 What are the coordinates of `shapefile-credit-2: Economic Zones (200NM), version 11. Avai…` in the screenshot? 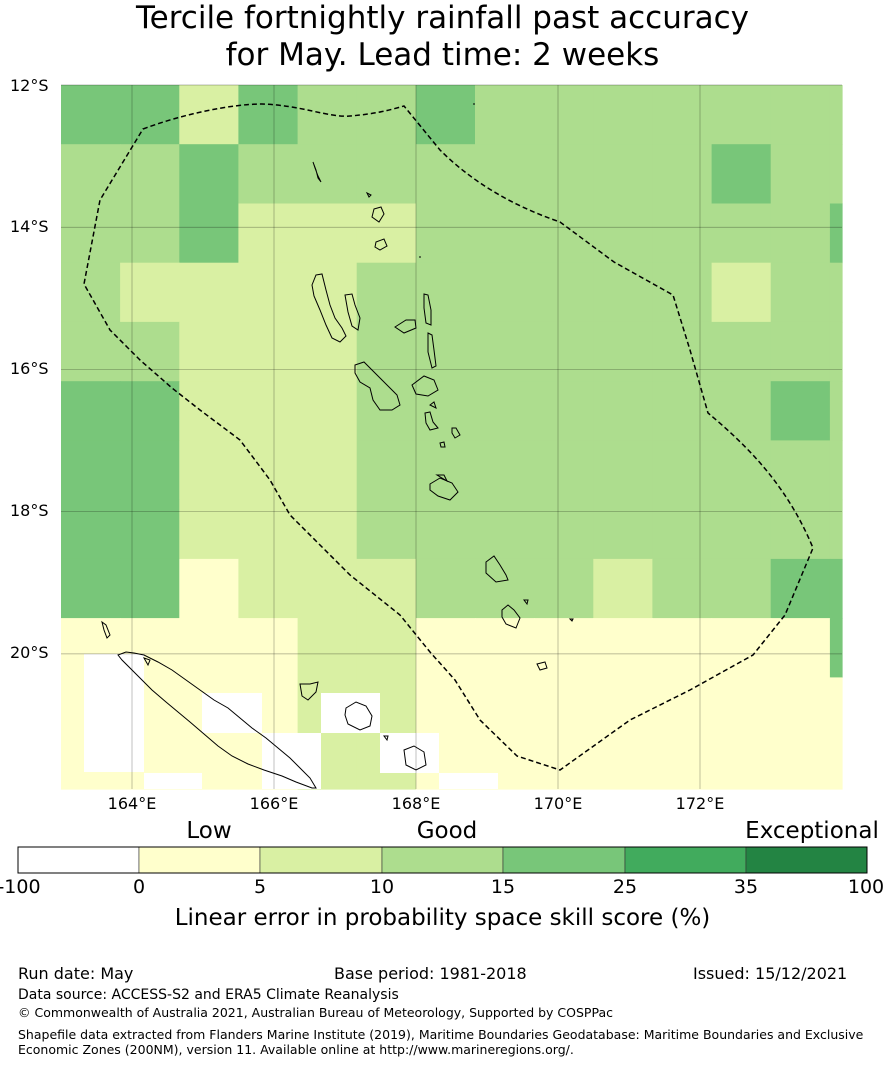 It's located at (296, 1049).